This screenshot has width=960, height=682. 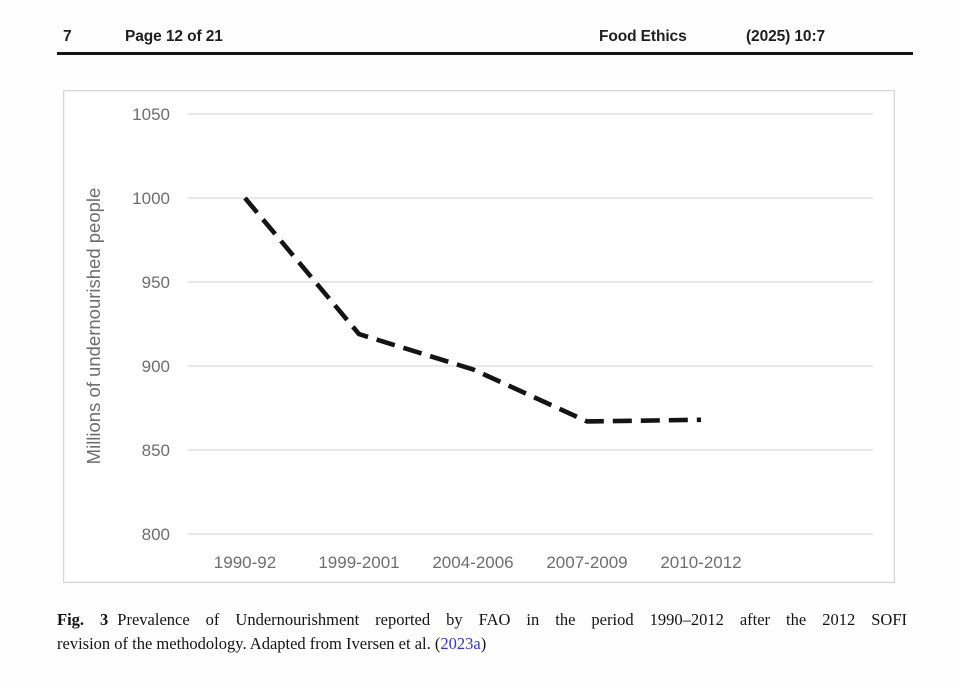 What do you see at coordinates (245, 562) in the screenshot?
I see `x-tick-label: 1990-92` at bounding box center [245, 562].